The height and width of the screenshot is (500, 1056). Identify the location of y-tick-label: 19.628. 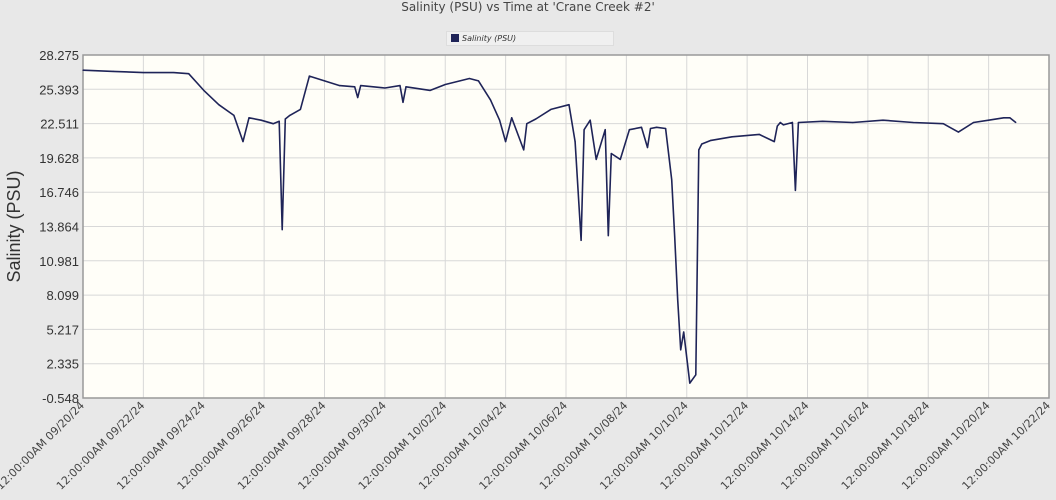
(59, 158).